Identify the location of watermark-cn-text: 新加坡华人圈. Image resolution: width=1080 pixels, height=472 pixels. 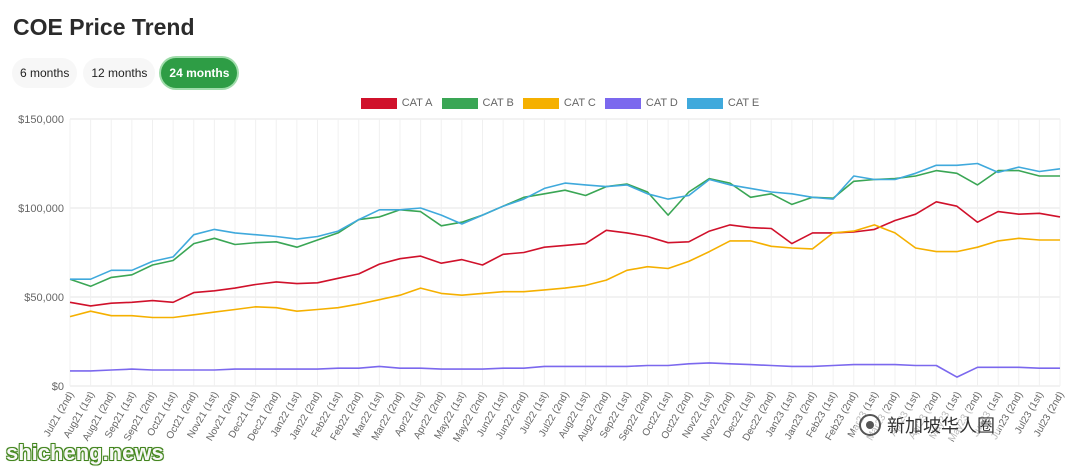
(941, 426).